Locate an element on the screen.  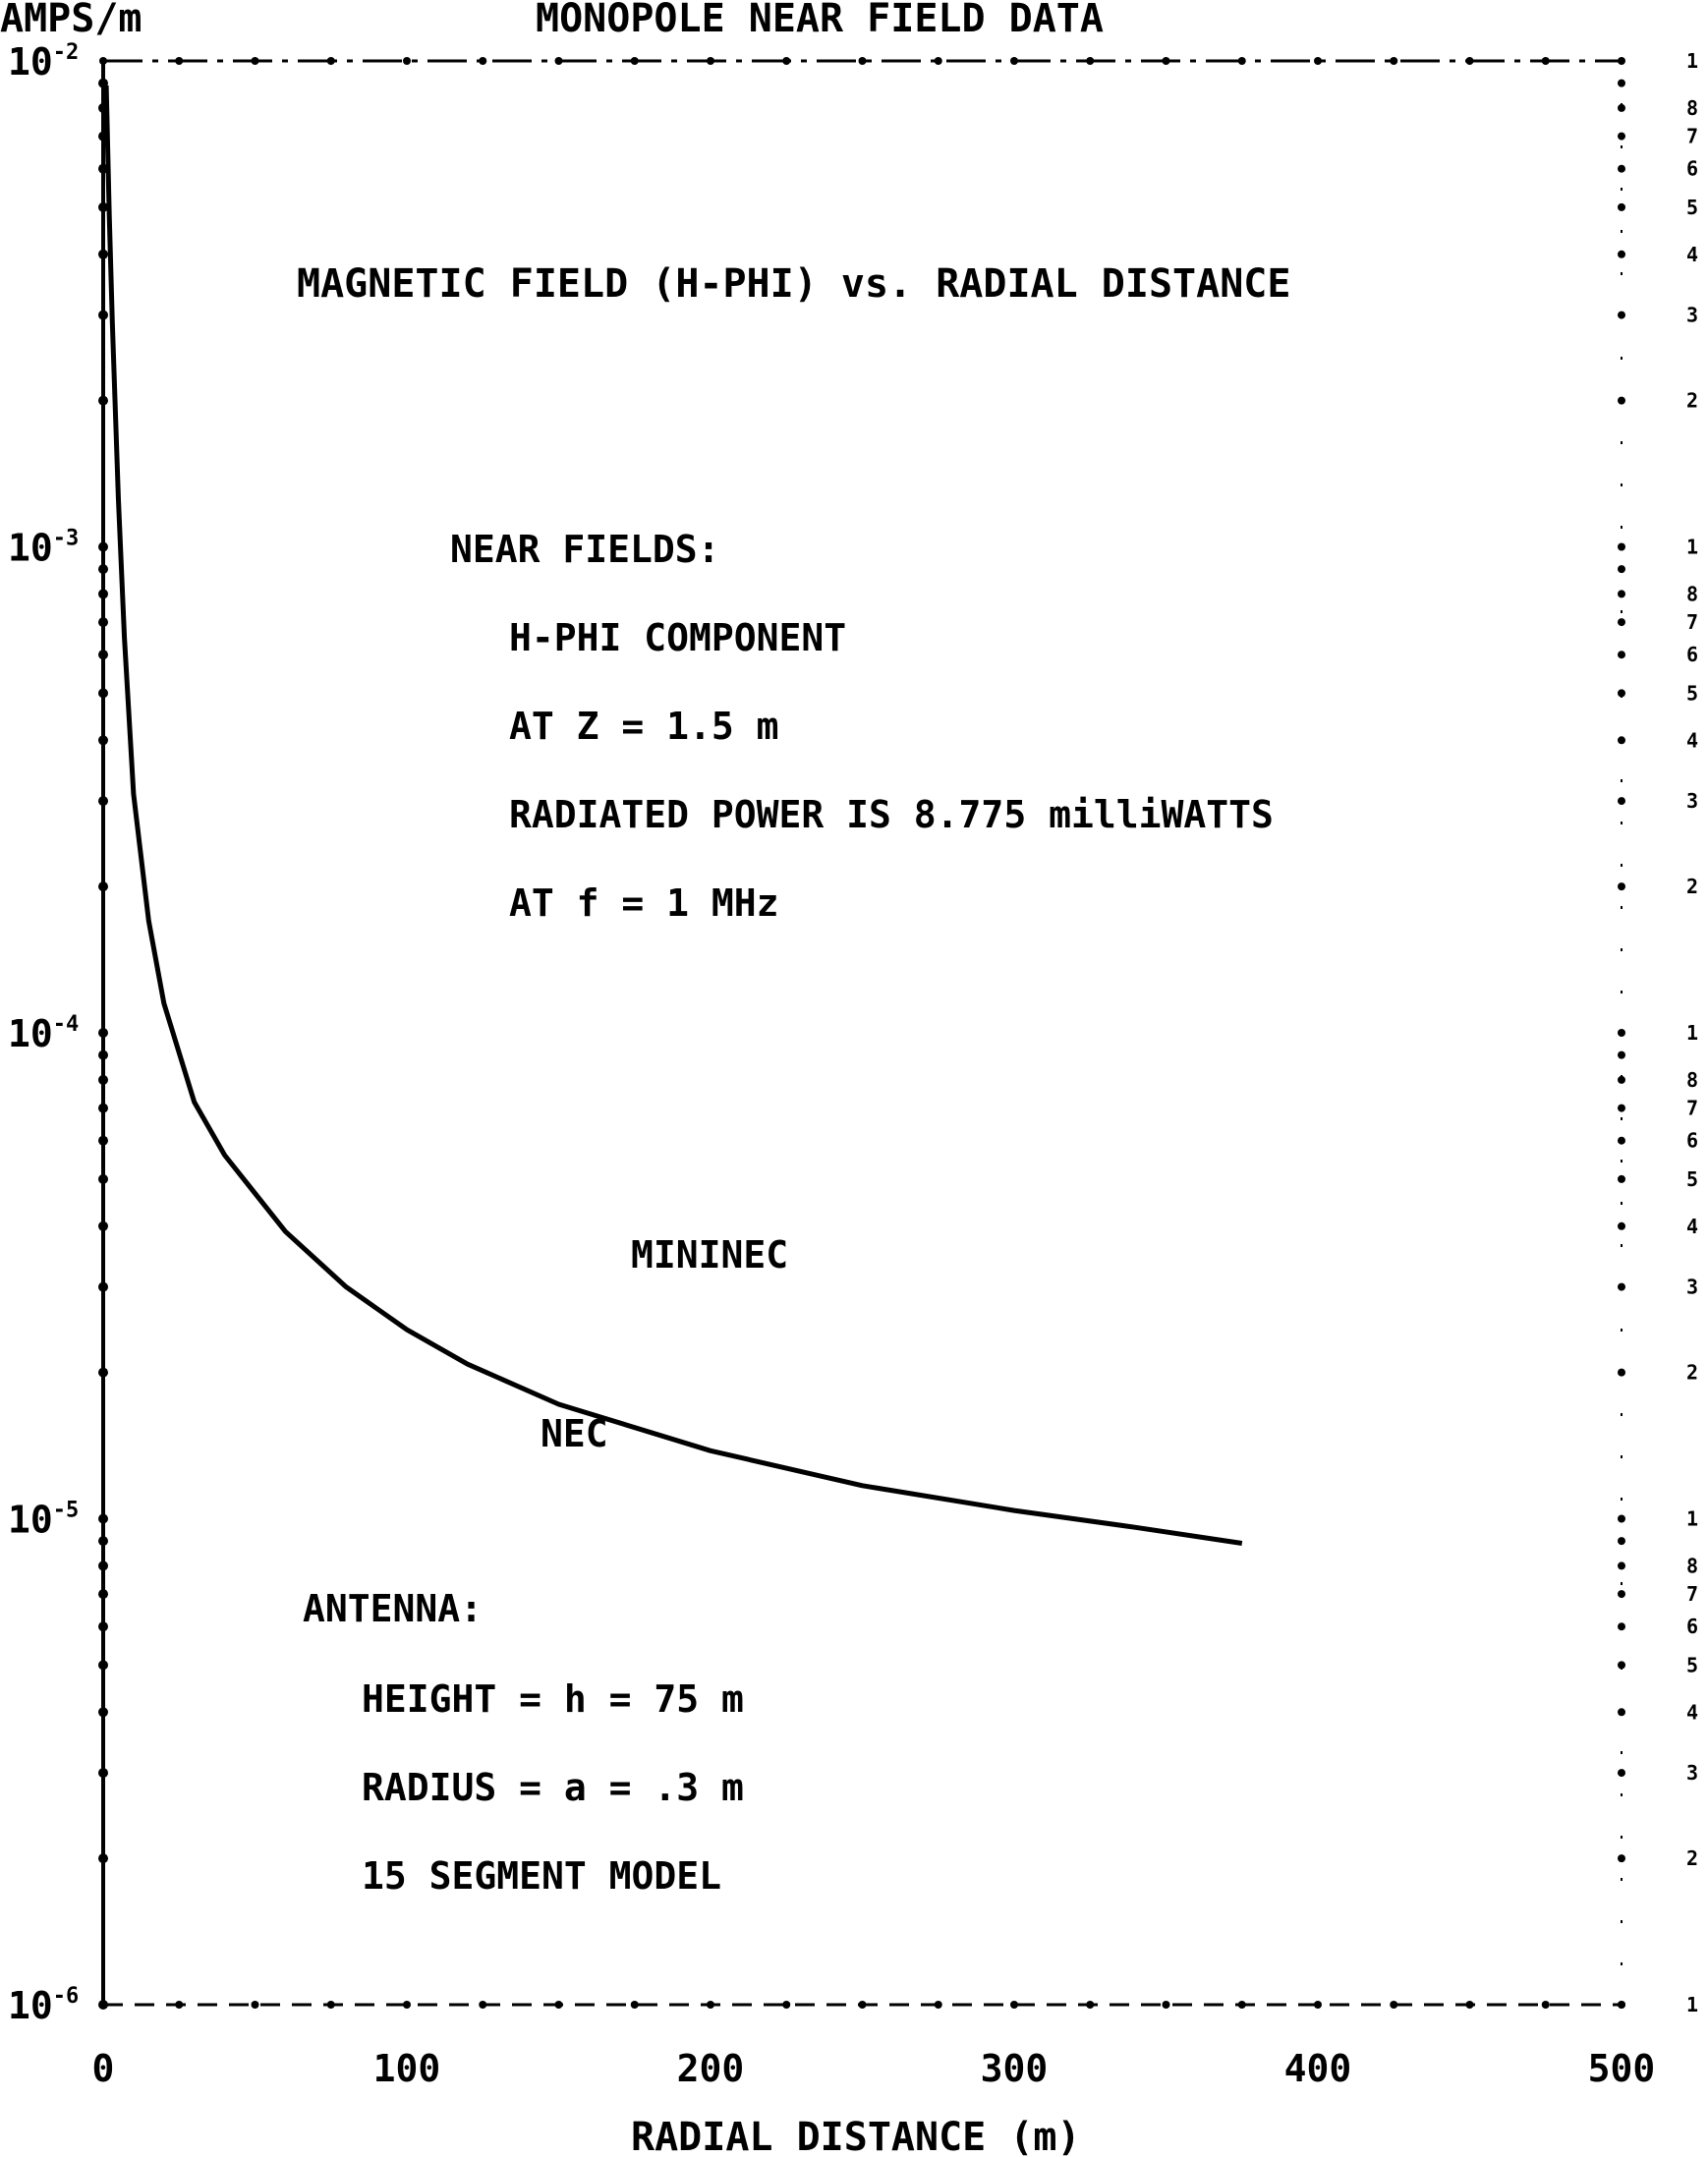
x-tick-label: 500 is located at coordinates (1622, 2068).